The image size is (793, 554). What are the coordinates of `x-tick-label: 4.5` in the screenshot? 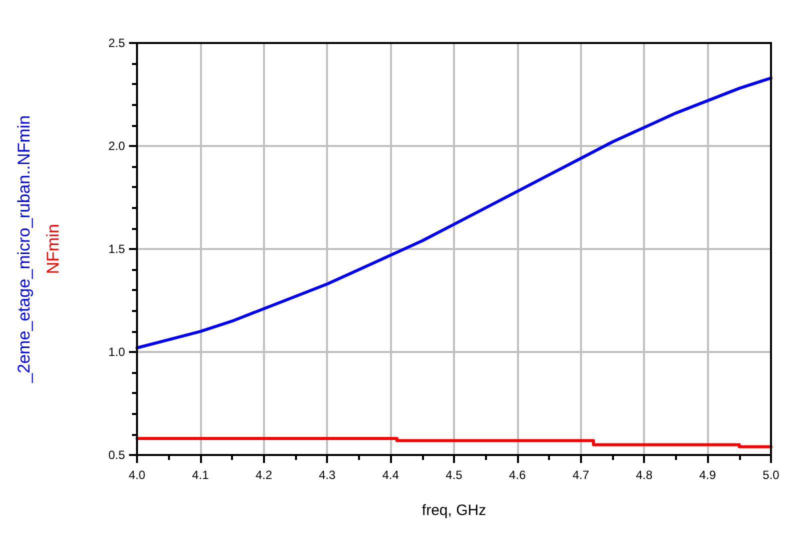 It's located at (454, 475).